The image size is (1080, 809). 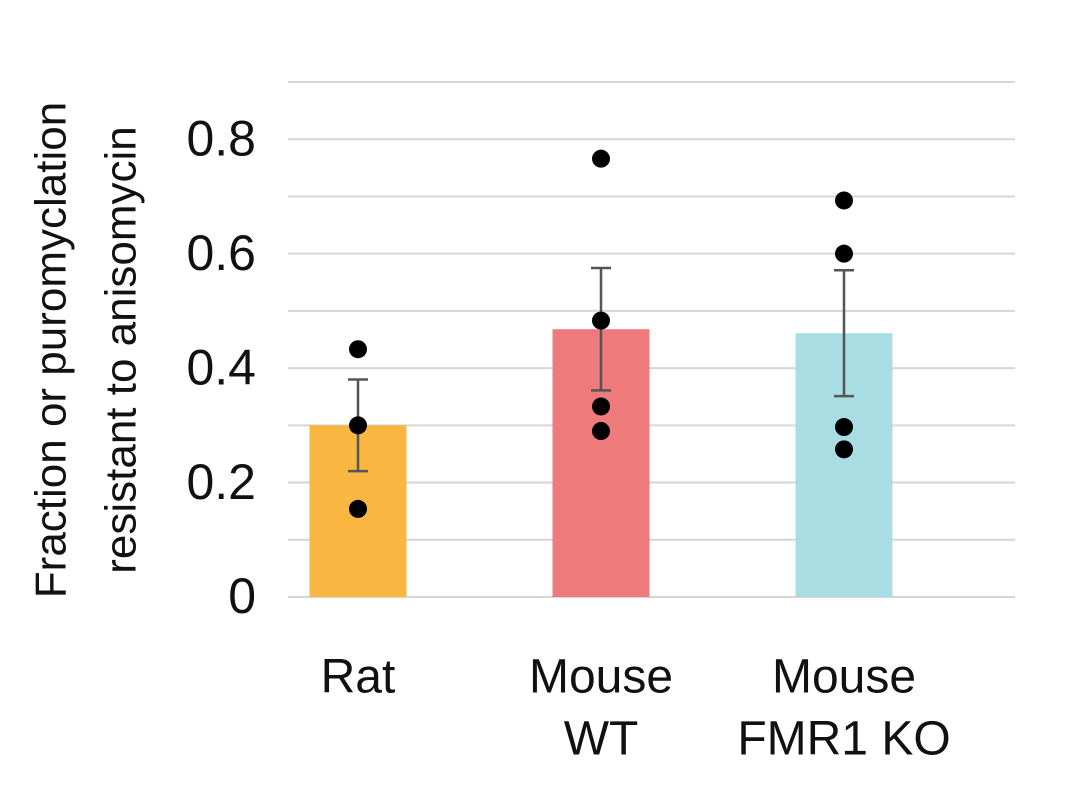 I want to click on y-tick-label: 0.8, so click(x=221, y=138).